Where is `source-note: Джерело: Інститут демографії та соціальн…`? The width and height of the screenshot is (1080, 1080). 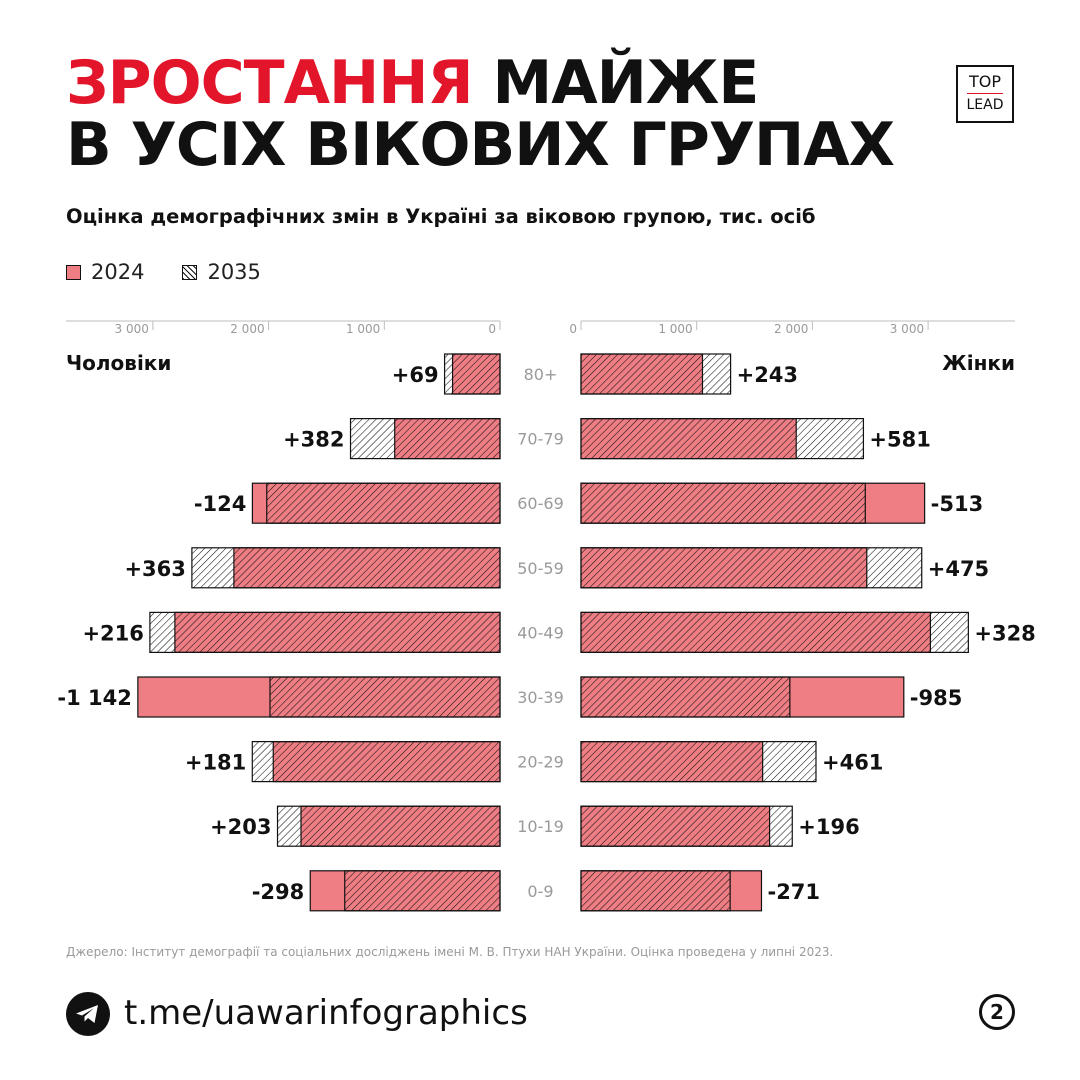 source-note: Джерело: Інститут демографії та соціальн… is located at coordinates (450, 952).